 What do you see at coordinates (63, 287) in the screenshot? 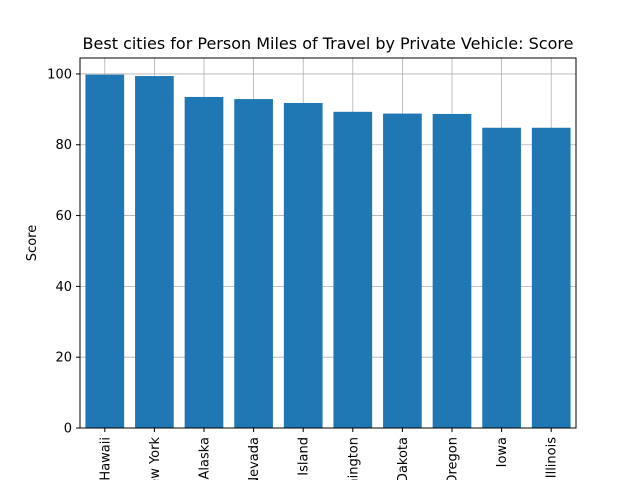
I see `y-tick-label: 40` at bounding box center [63, 287].